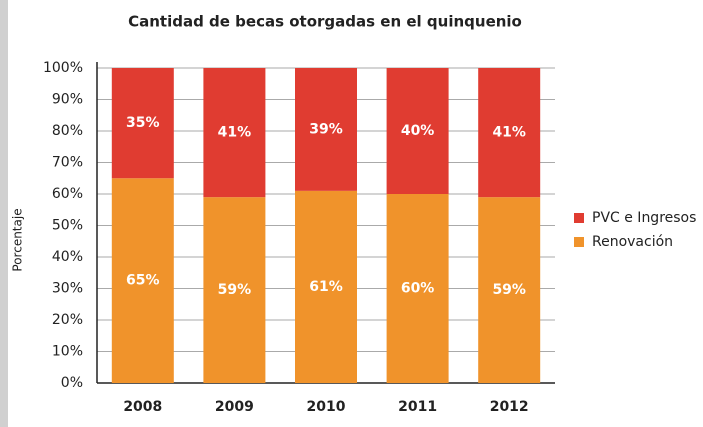 The image size is (703, 427). Describe the element at coordinates (67, 226) in the screenshot. I see `y-tick-label: 50%` at that location.